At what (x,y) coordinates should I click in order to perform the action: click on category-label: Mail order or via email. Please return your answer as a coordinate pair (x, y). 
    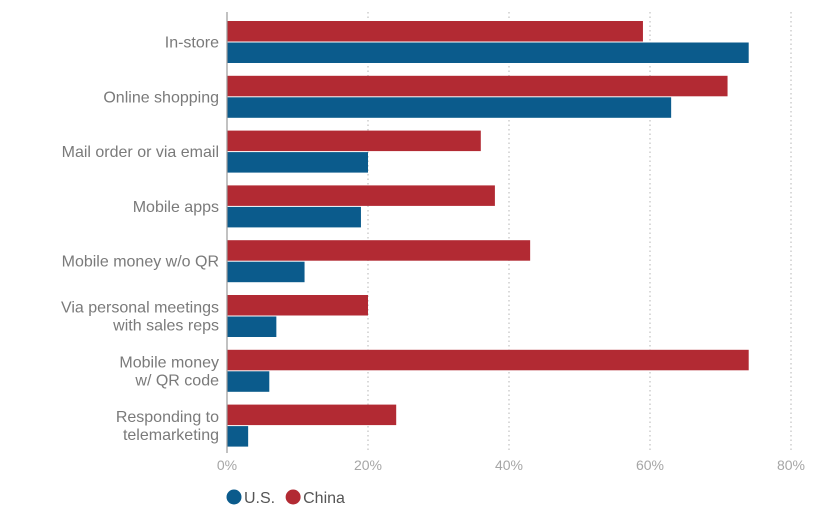
    Looking at the image, I should click on (140, 152).